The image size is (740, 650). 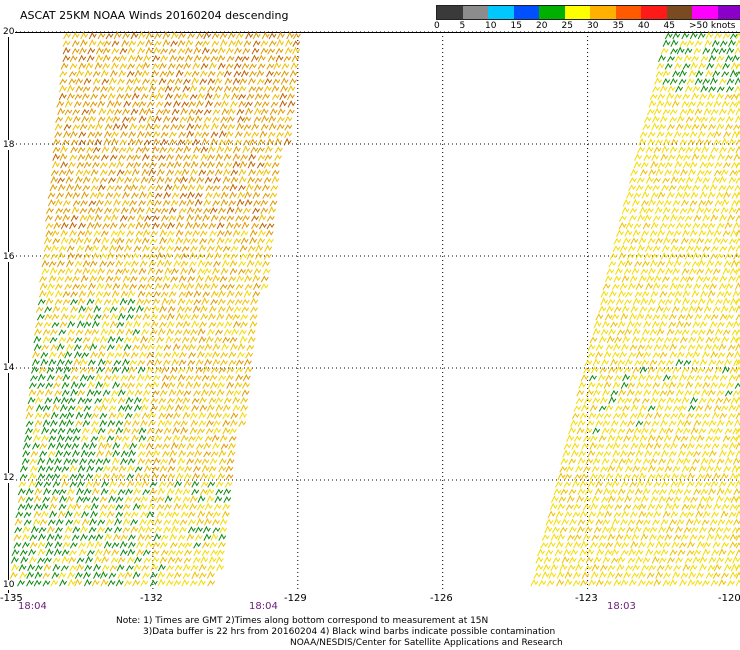 What do you see at coordinates (137, 567) in the screenshot?
I see `wind-barb-west-swath-1936` at bounding box center [137, 567].